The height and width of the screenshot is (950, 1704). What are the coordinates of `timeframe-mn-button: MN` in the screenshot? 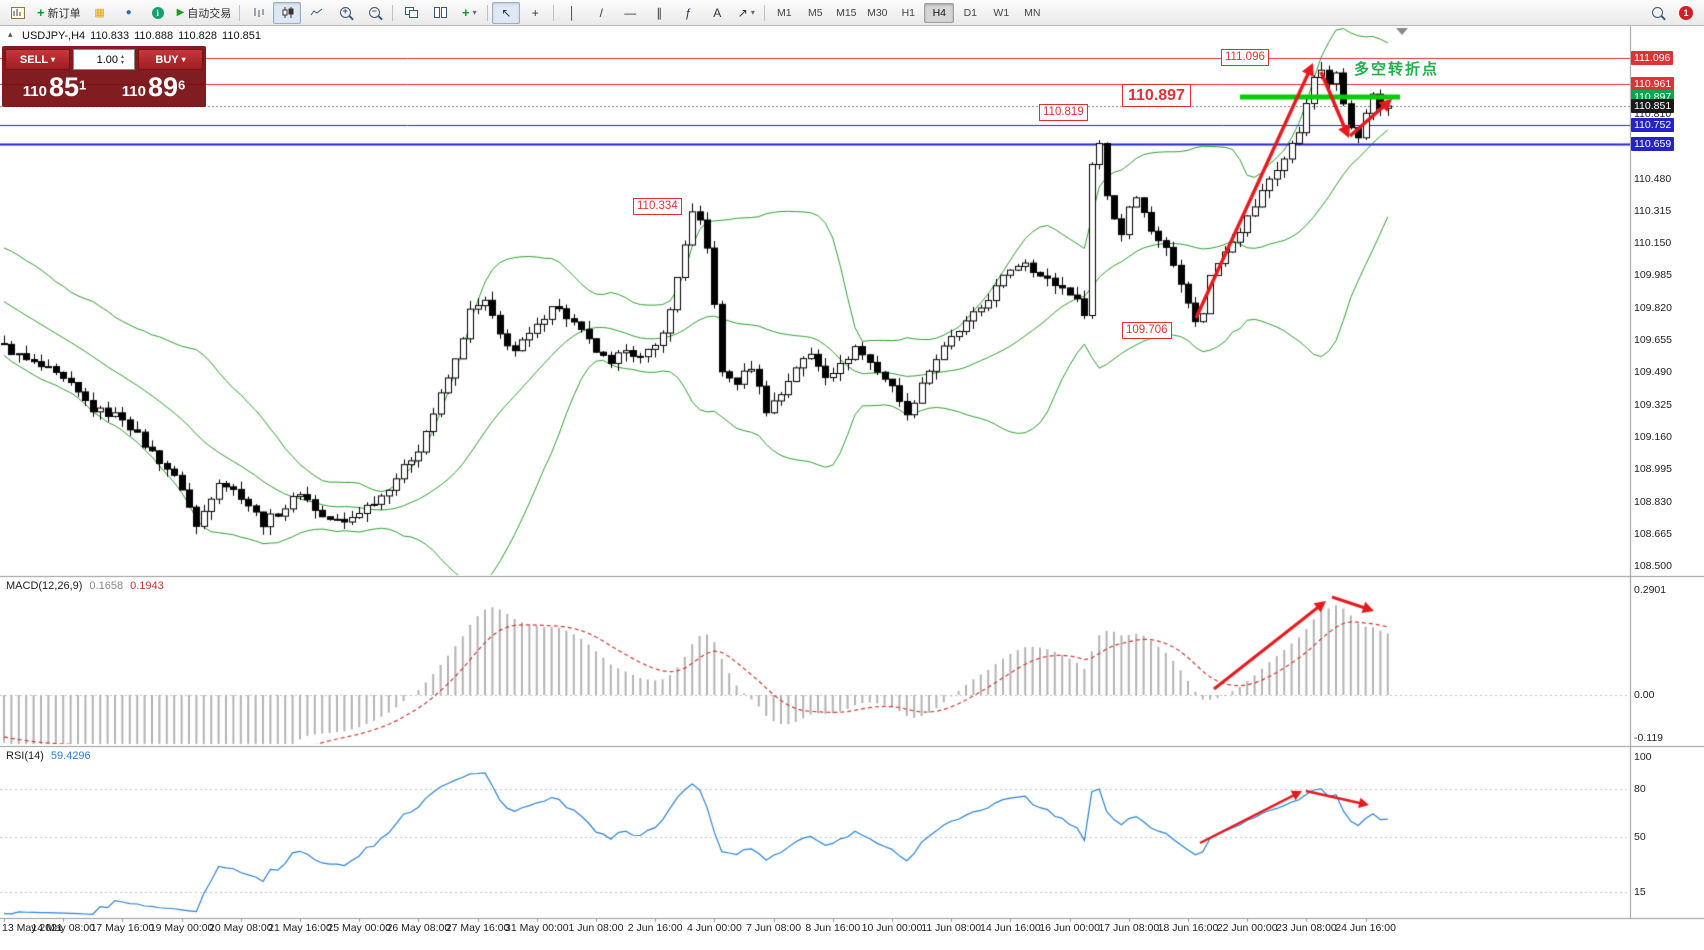 It's located at (1032, 12).